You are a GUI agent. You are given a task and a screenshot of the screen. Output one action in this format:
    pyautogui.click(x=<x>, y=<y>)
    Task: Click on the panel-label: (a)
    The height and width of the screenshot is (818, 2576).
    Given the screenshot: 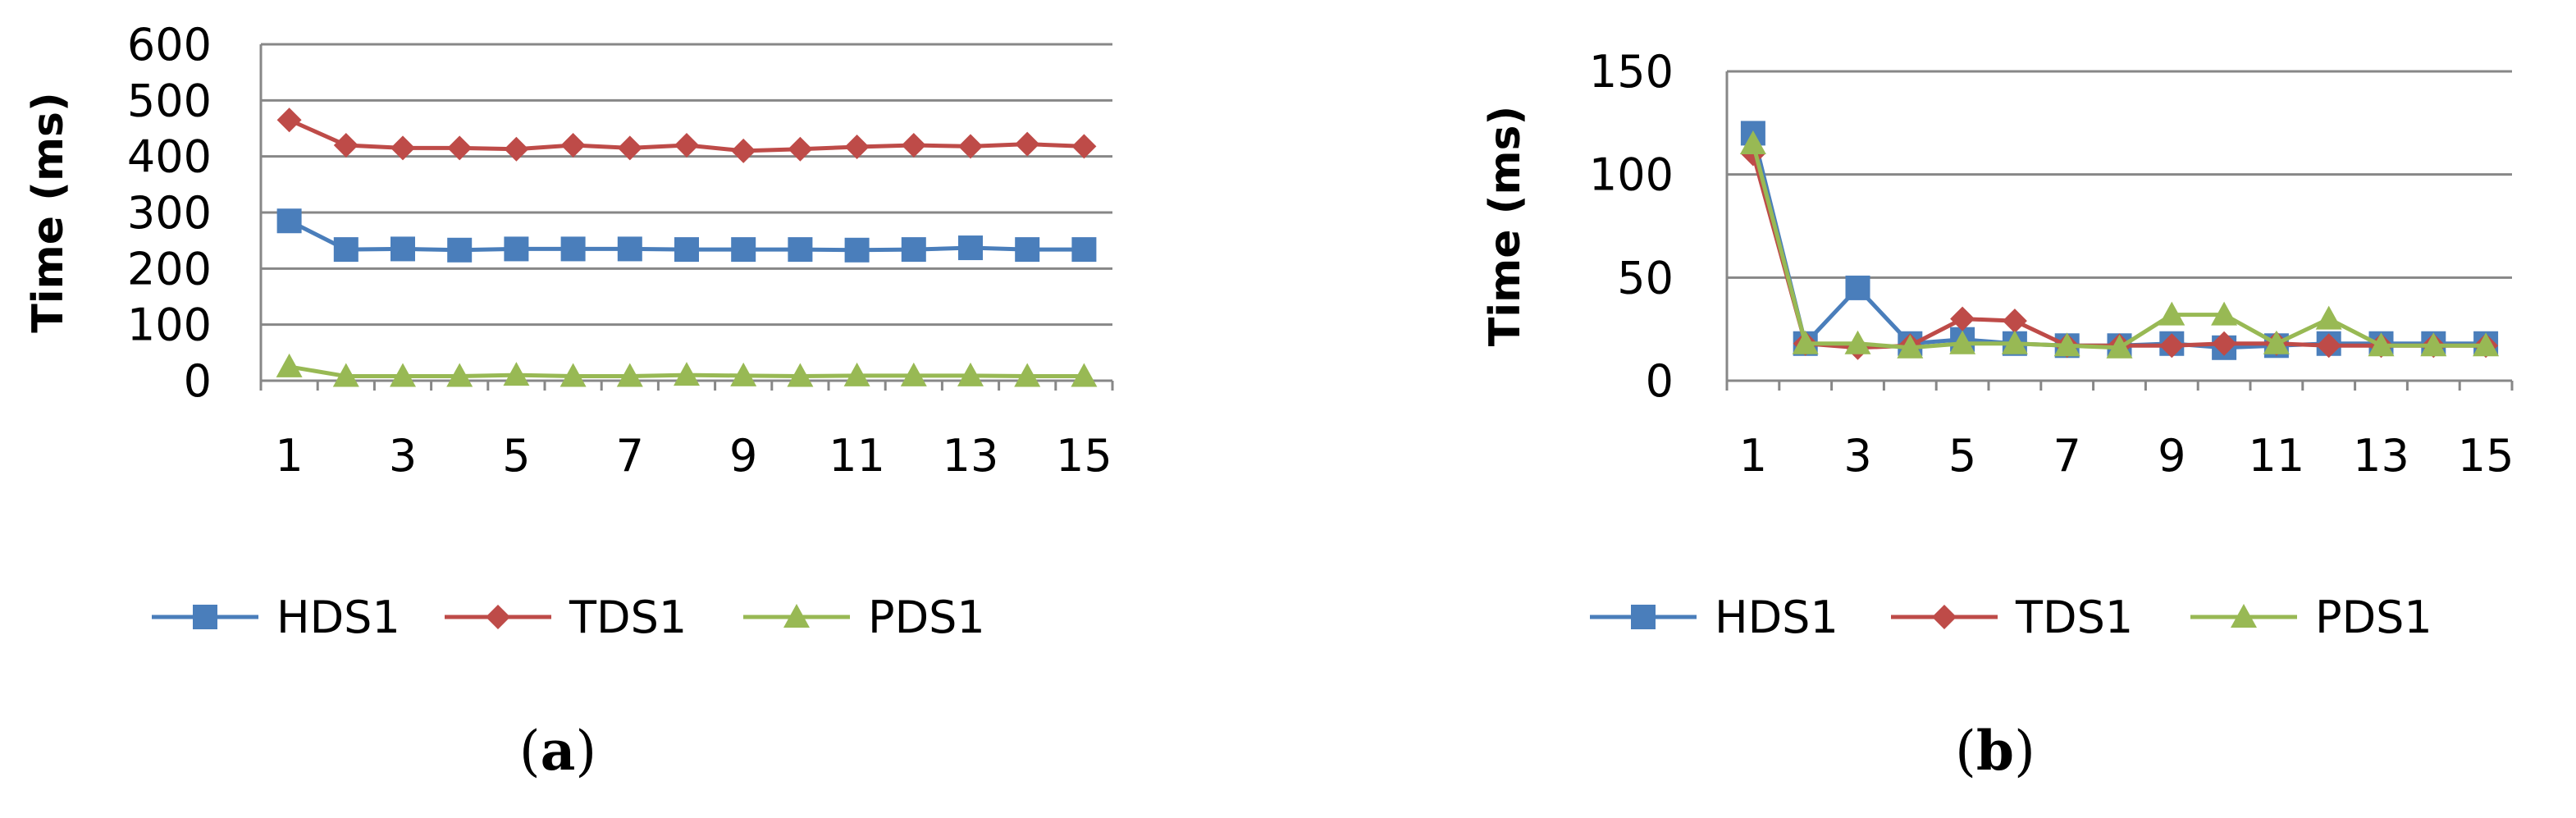 What is the action you would take?
    pyautogui.click(x=557, y=751)
    